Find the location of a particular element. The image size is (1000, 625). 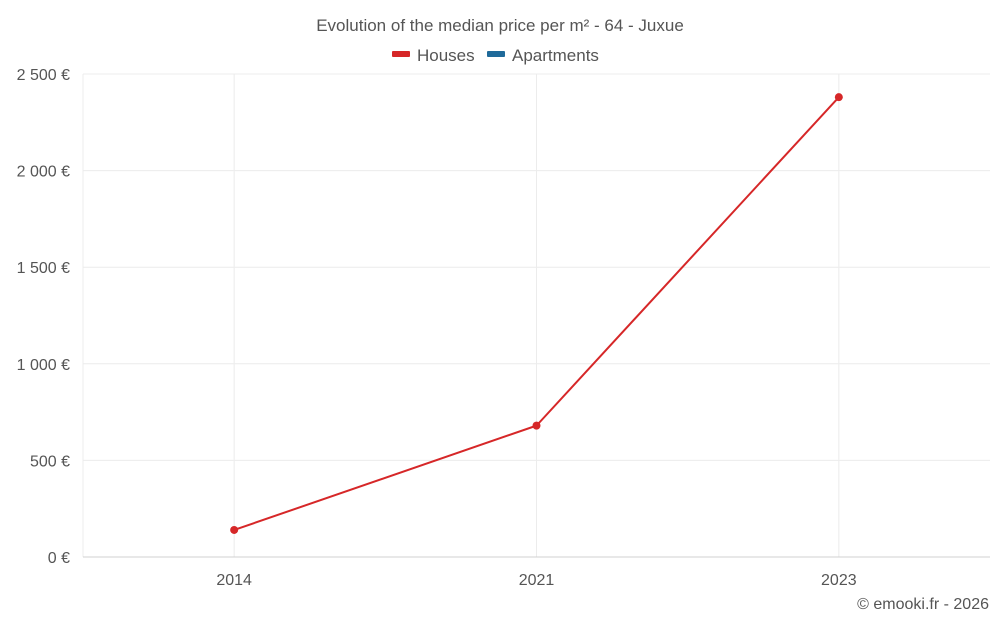

y-tick-label: 1 500 € is located at coordinates (43, 268).